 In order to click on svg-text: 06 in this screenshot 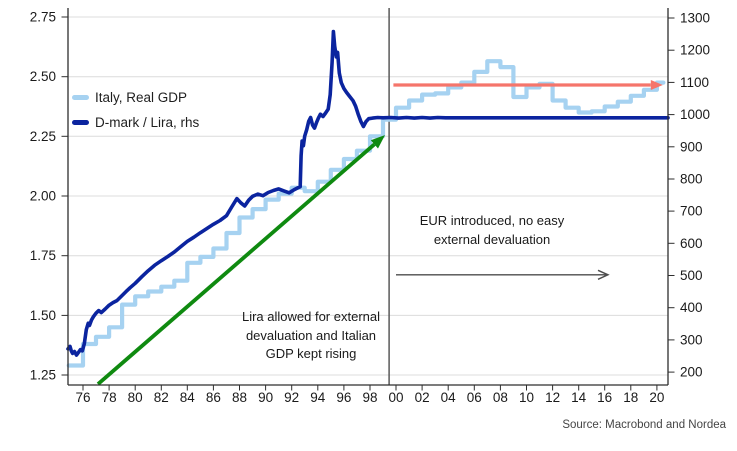, I will do `click(474, 397)`.